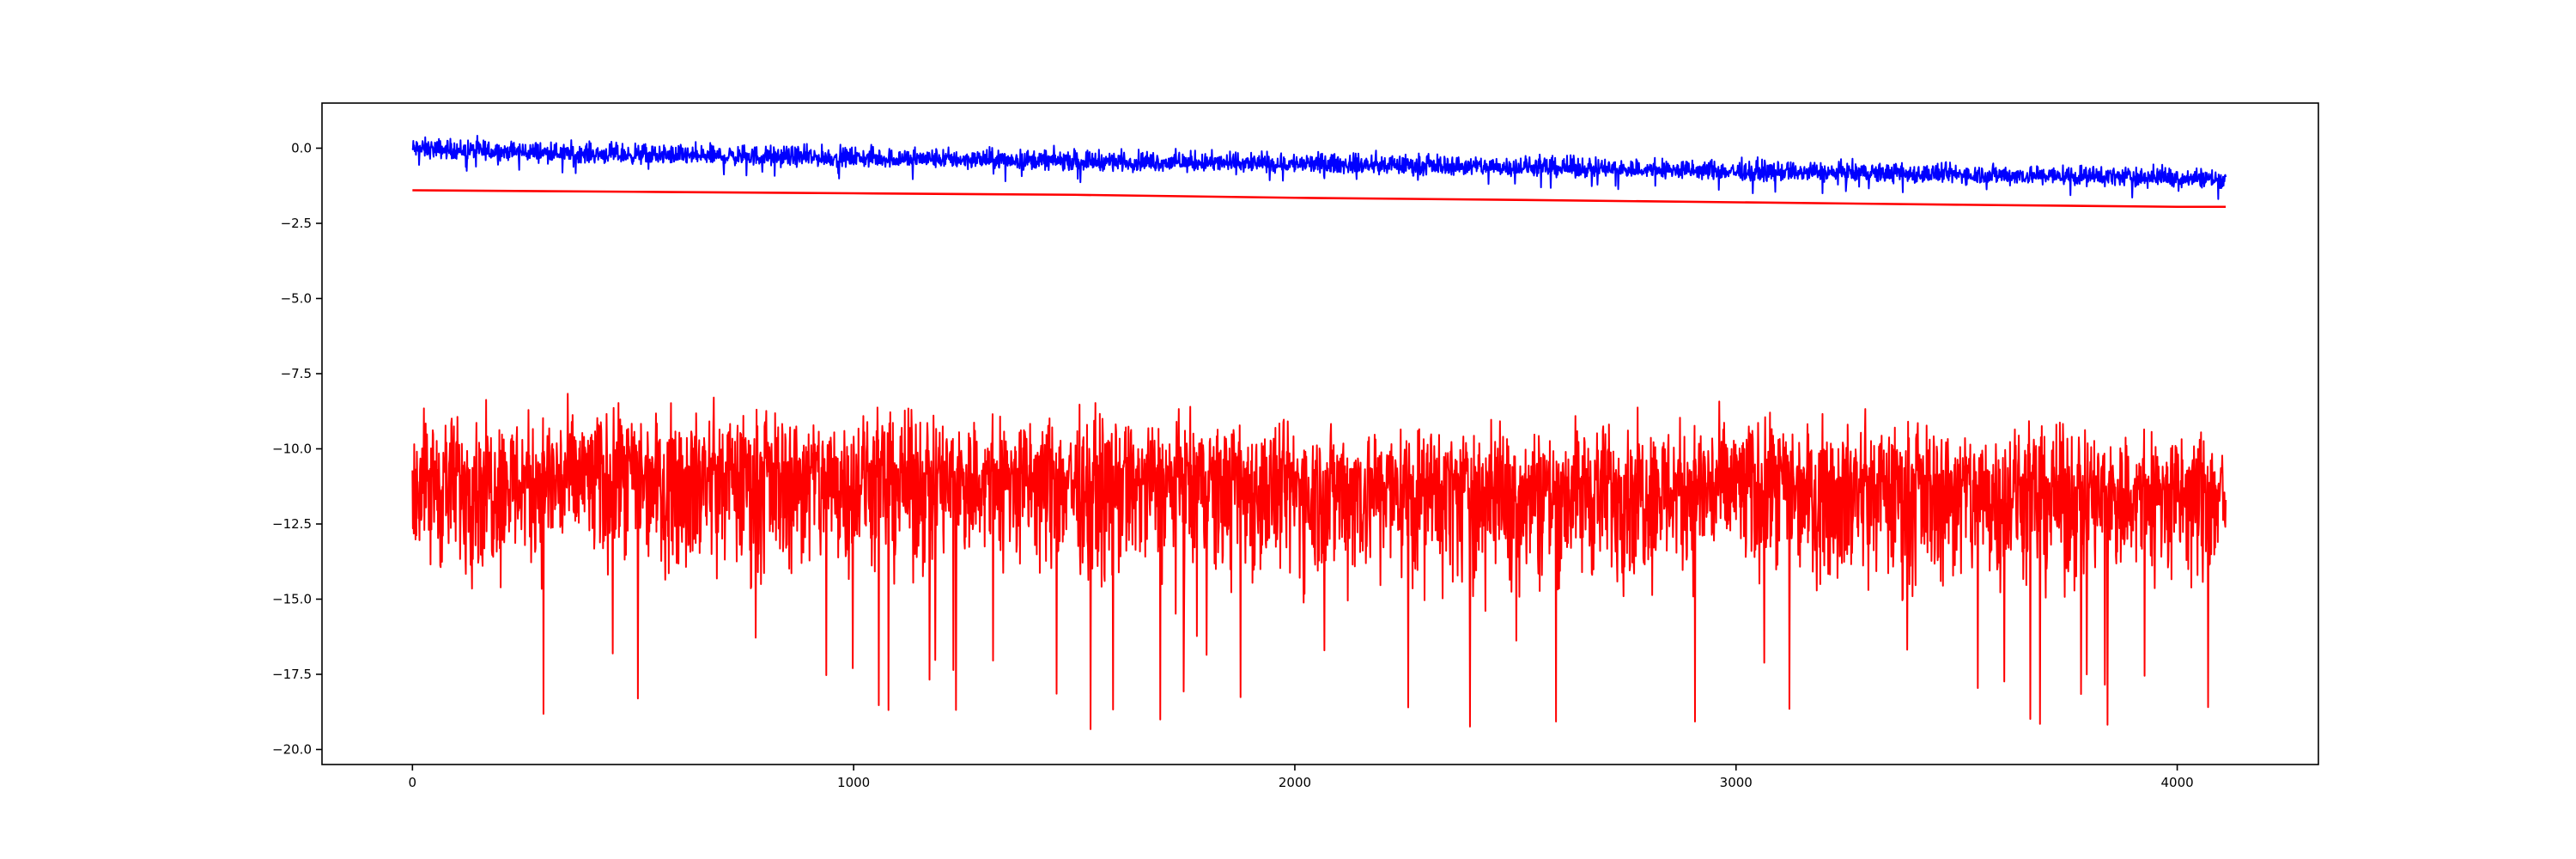  I want to click on y-tick-label: −5.0, so click(296, 299).